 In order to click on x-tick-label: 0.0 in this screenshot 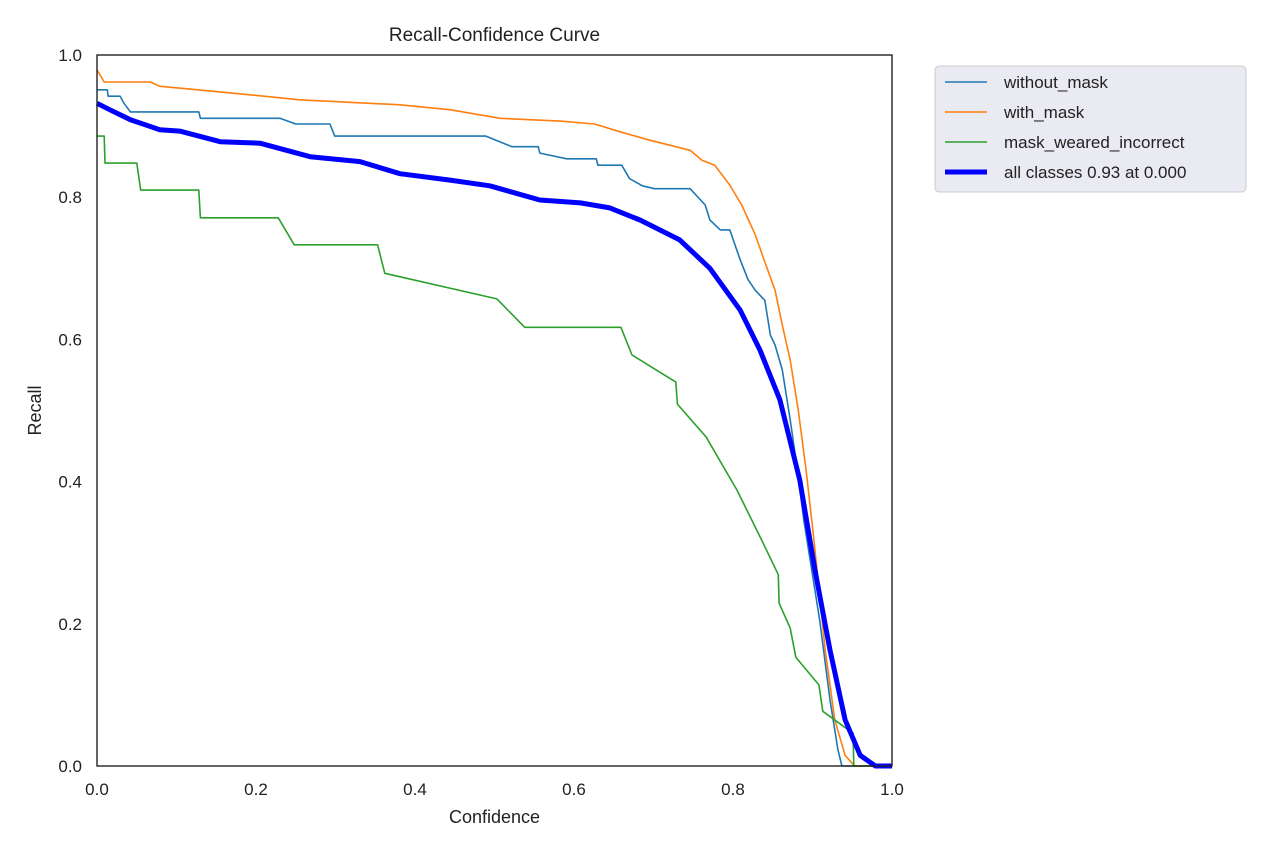, I will do `click(97, 789)`.